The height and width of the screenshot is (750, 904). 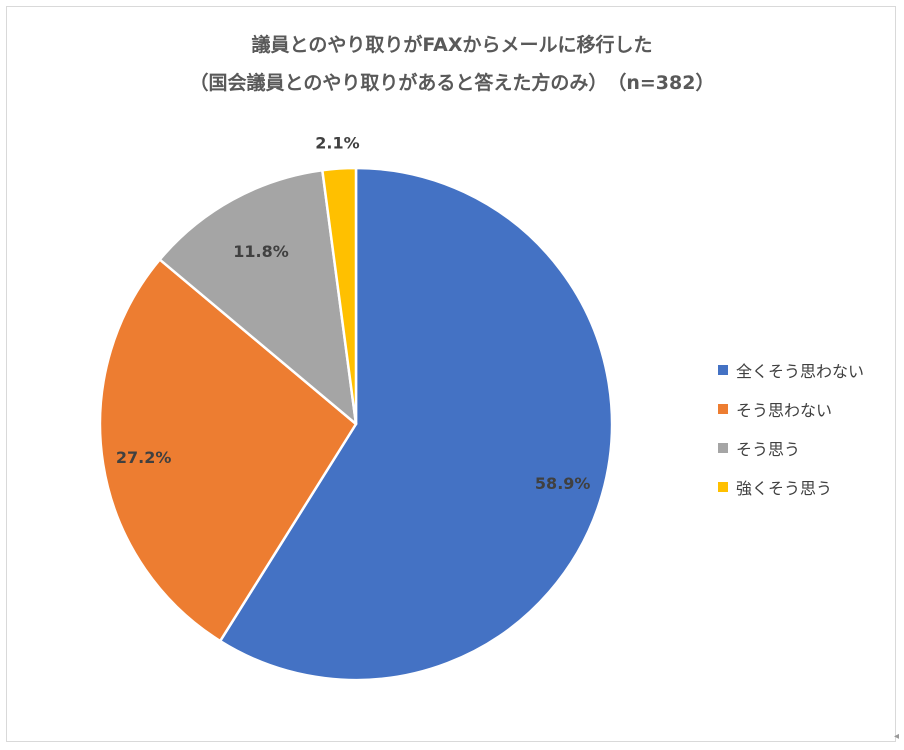 What do you see at coordinates (784, 410) in the screenshot?
I see `legend-label: そう思わない` at bounding box center [784, 410].